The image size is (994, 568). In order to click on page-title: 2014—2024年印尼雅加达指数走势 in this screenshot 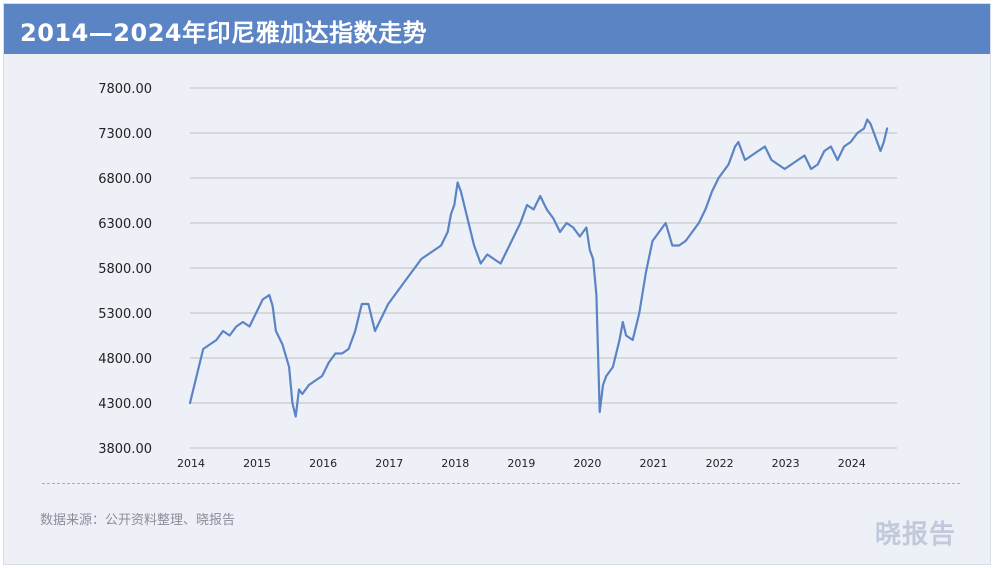, I will do `click(224, 33)`.